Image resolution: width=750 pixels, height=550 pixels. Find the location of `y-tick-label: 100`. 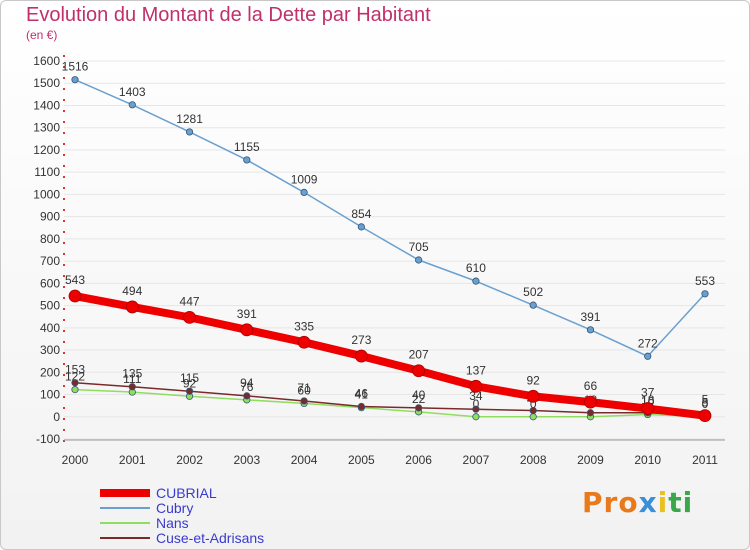

y-tick-label: 100 is located at coordinates (50, 395).